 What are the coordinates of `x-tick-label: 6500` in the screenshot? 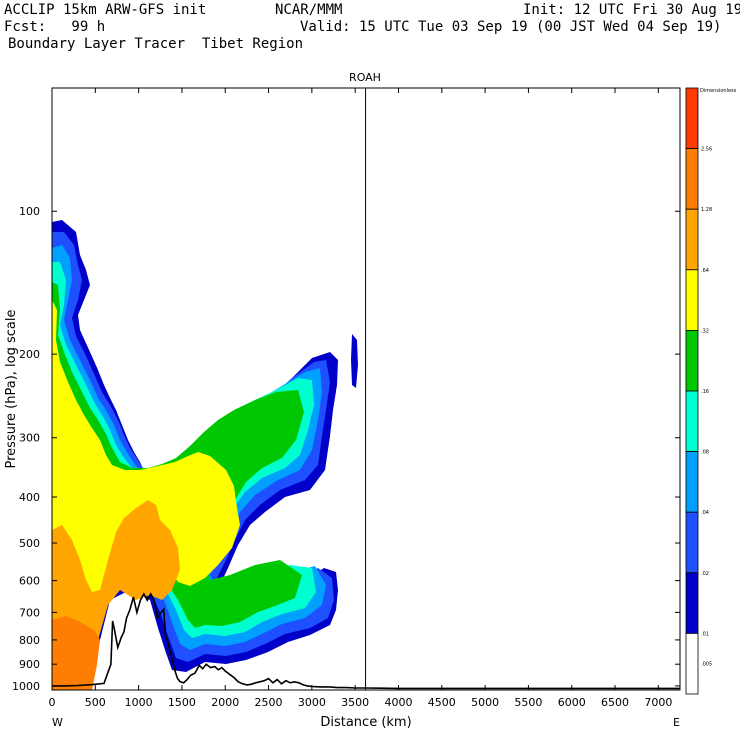 It's located at (615, 702).